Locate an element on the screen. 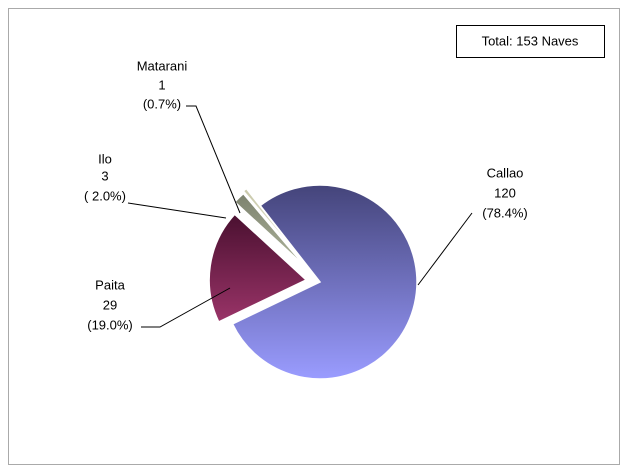  value-label: 3 is located at coordinates (104, 175).